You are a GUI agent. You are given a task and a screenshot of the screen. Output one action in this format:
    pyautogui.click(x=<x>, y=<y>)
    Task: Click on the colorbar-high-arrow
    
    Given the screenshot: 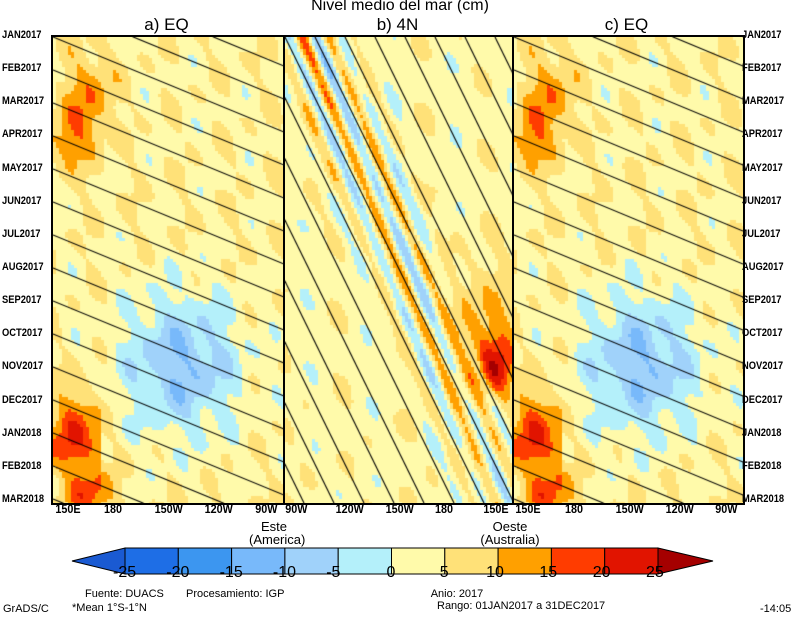 What is the action you would take?
    pyautogui.click(x=685, y=561)
    